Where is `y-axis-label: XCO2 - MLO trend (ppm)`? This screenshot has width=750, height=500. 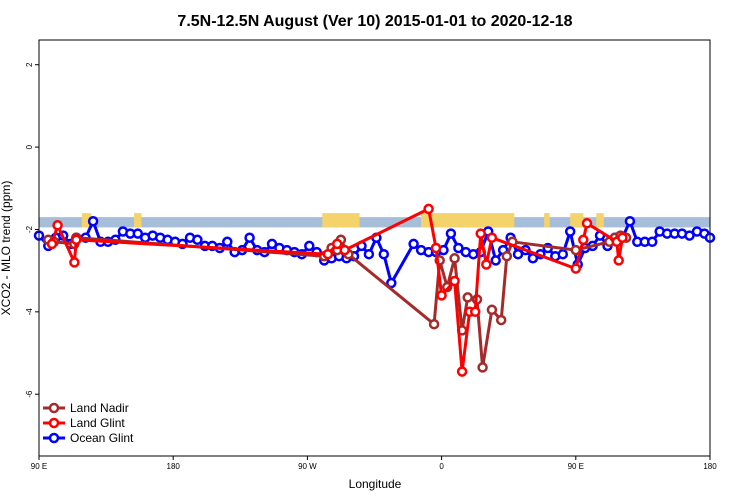
y-axis-label: XCO2 - MLO trend (ppm) is located at coordinates (6, 248).